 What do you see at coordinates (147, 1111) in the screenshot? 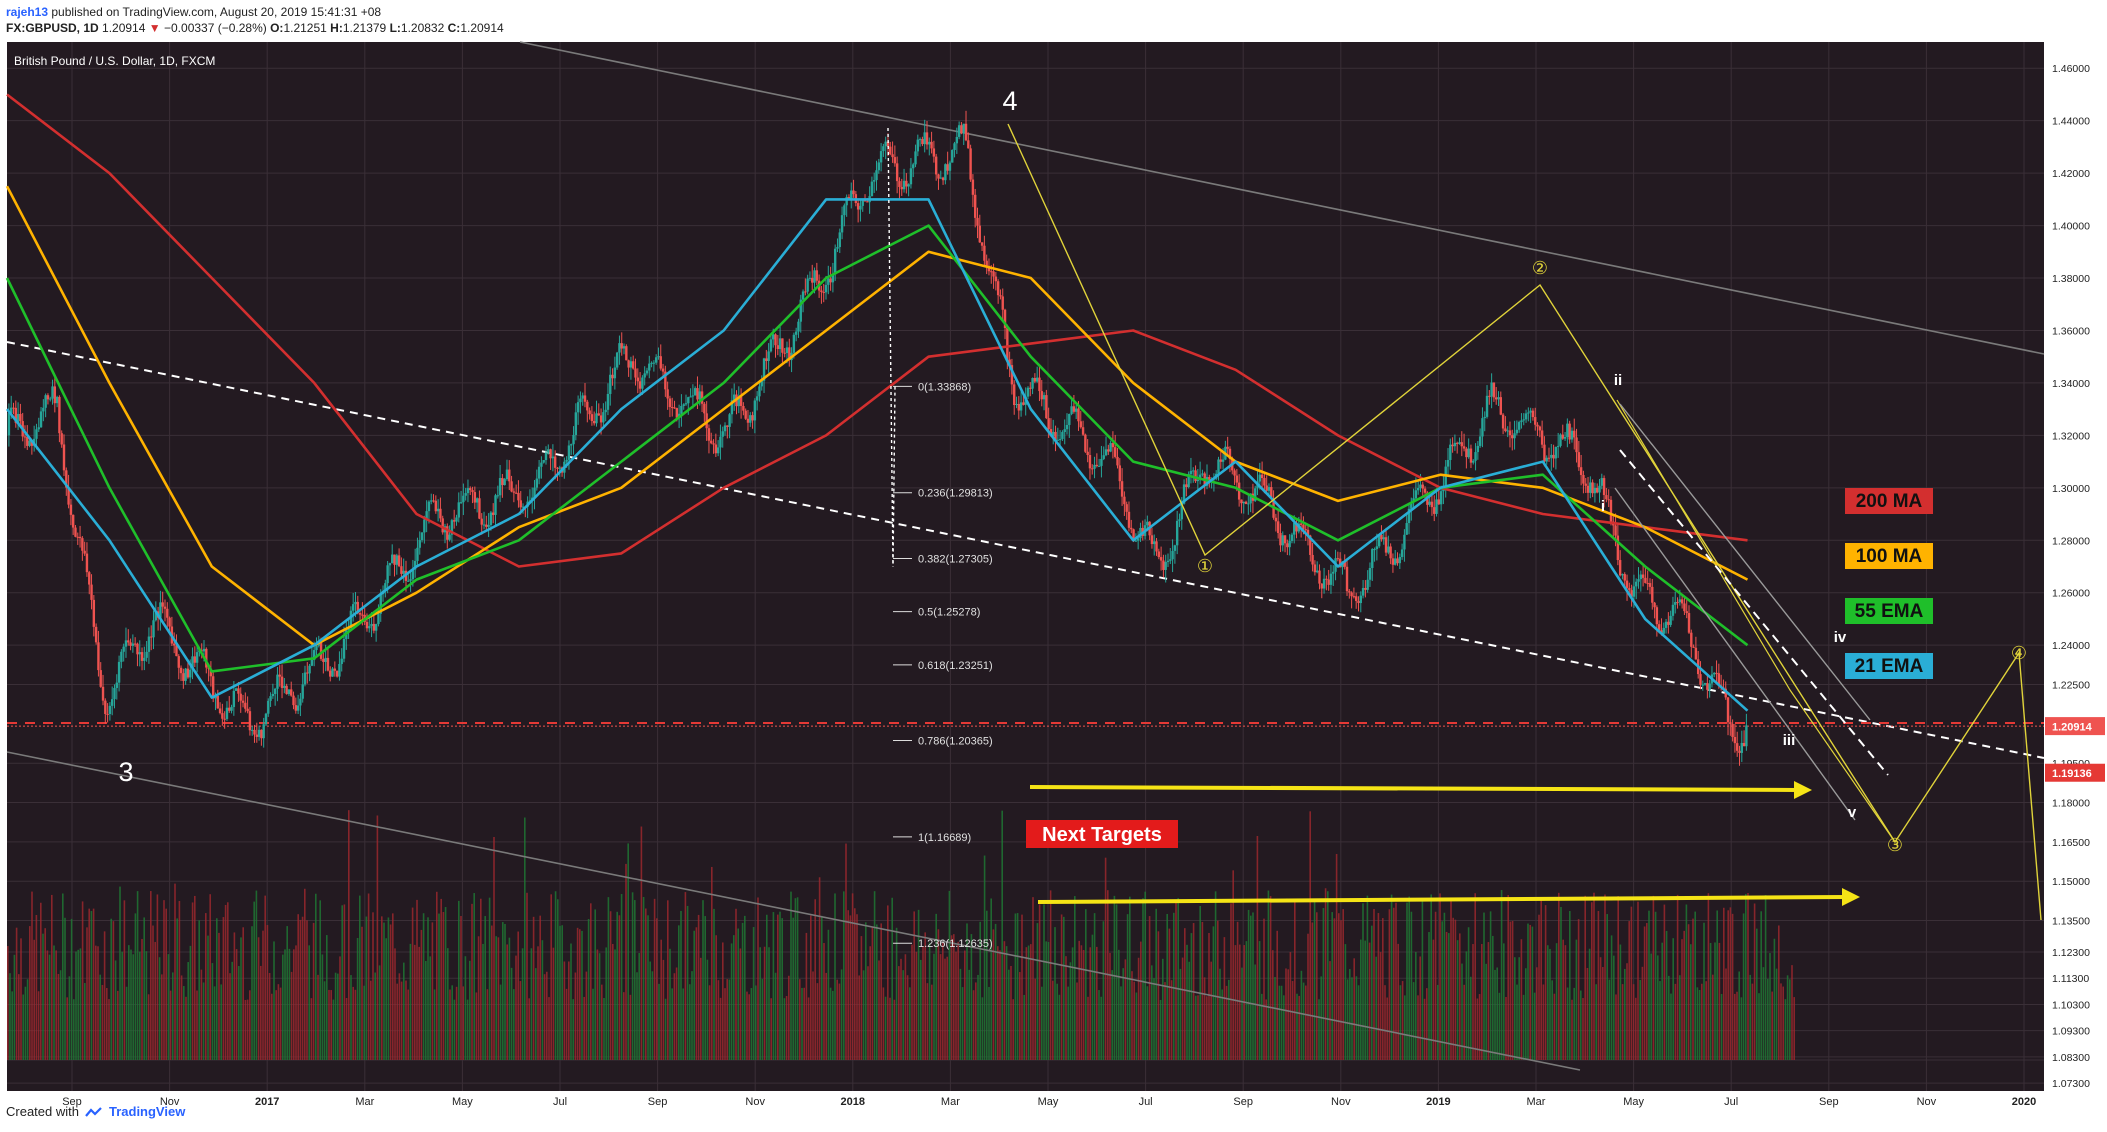
I see `tradingview-link: TradingView` at bounding box center [147, 1111].